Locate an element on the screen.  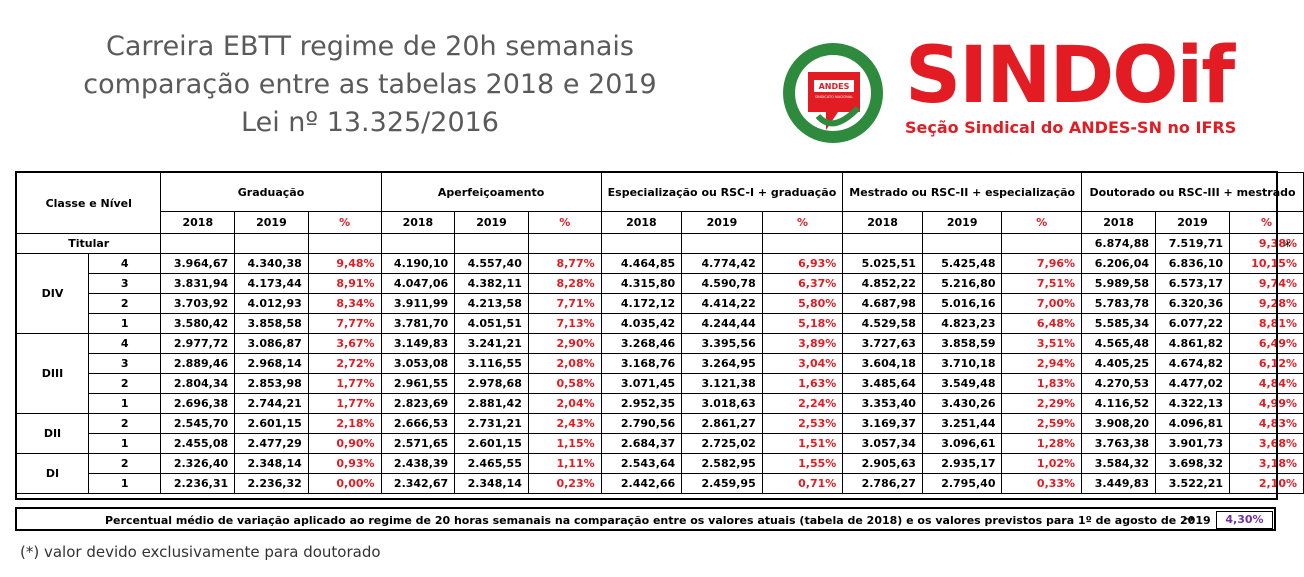
table-cell: 2.889,46 is located at coordinates (198, 363).